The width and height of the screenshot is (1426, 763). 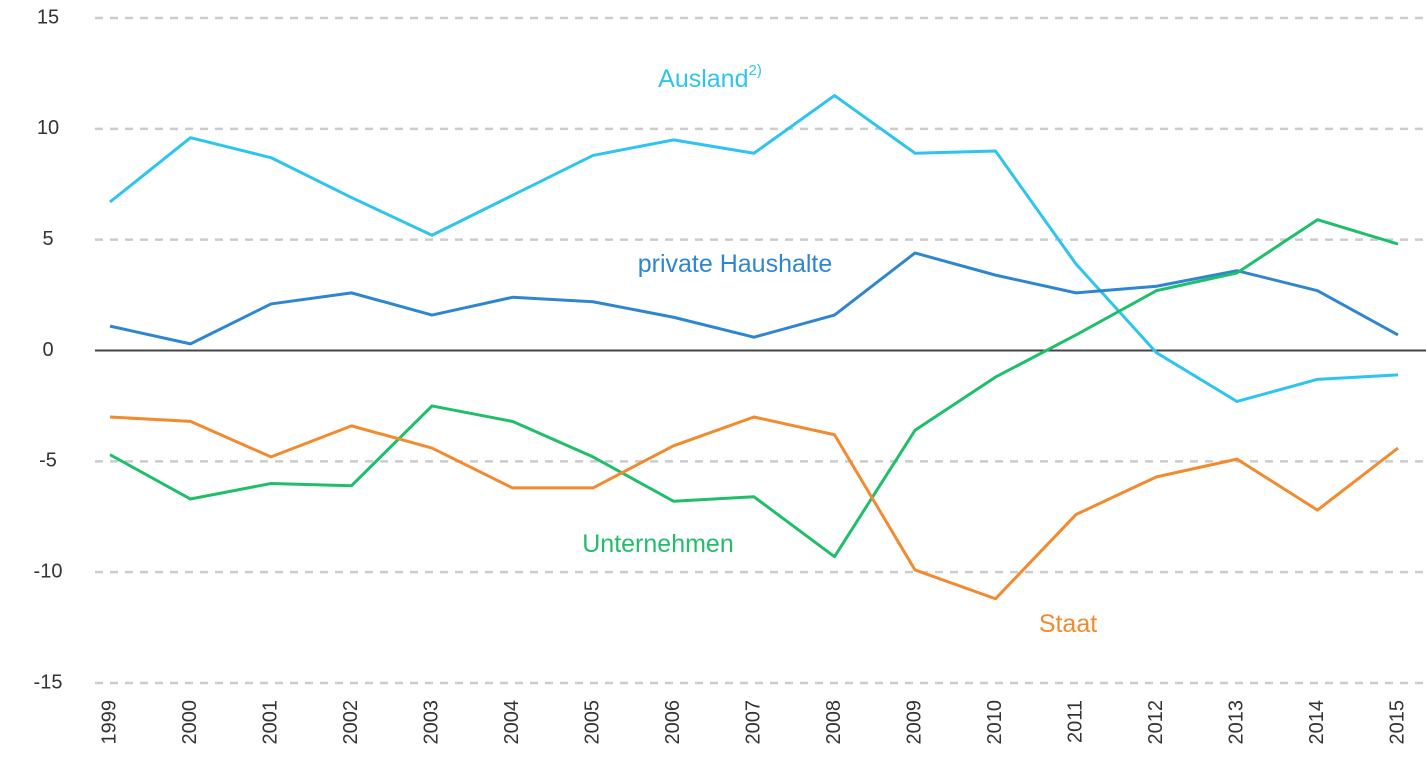 What do you see at coordinates (270, 722) in the screenshot?
I see `x-tick-label: 2001` at bounding box center [270, 722].